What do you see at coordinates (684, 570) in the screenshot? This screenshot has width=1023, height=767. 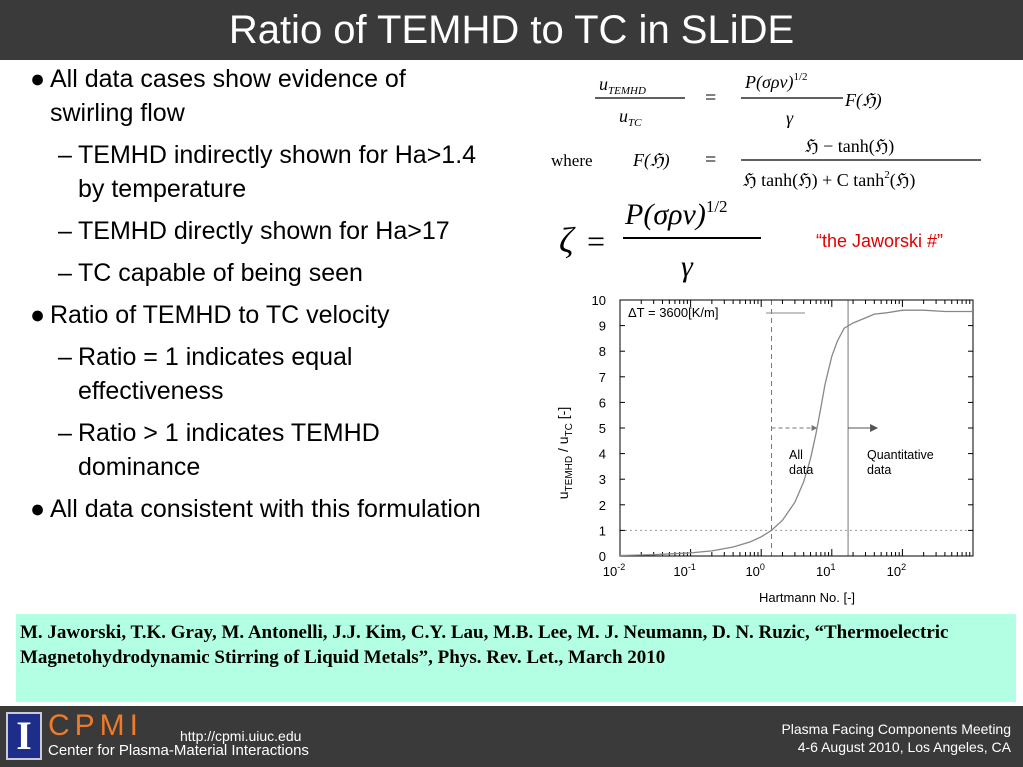 I see `x-tick-label: 10⁻¹` at bounding box center [684, 570].